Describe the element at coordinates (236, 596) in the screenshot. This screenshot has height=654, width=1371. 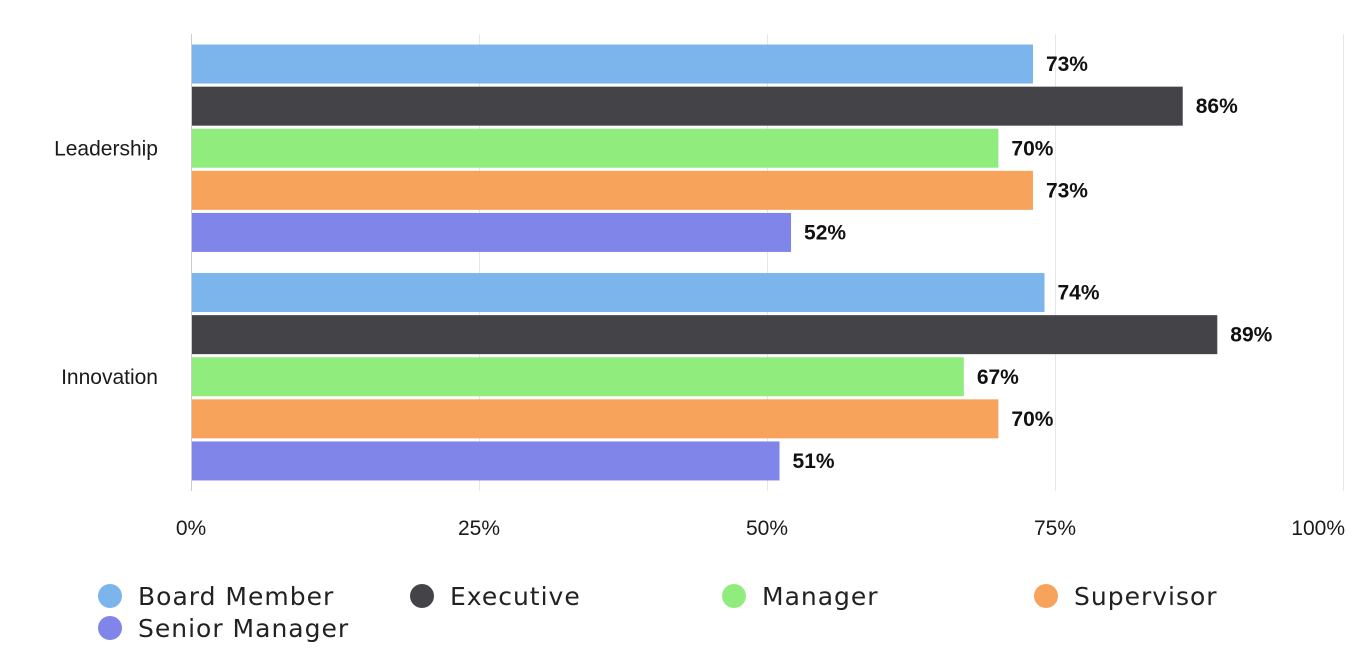
I see `legend-label: Board Member` at that location.